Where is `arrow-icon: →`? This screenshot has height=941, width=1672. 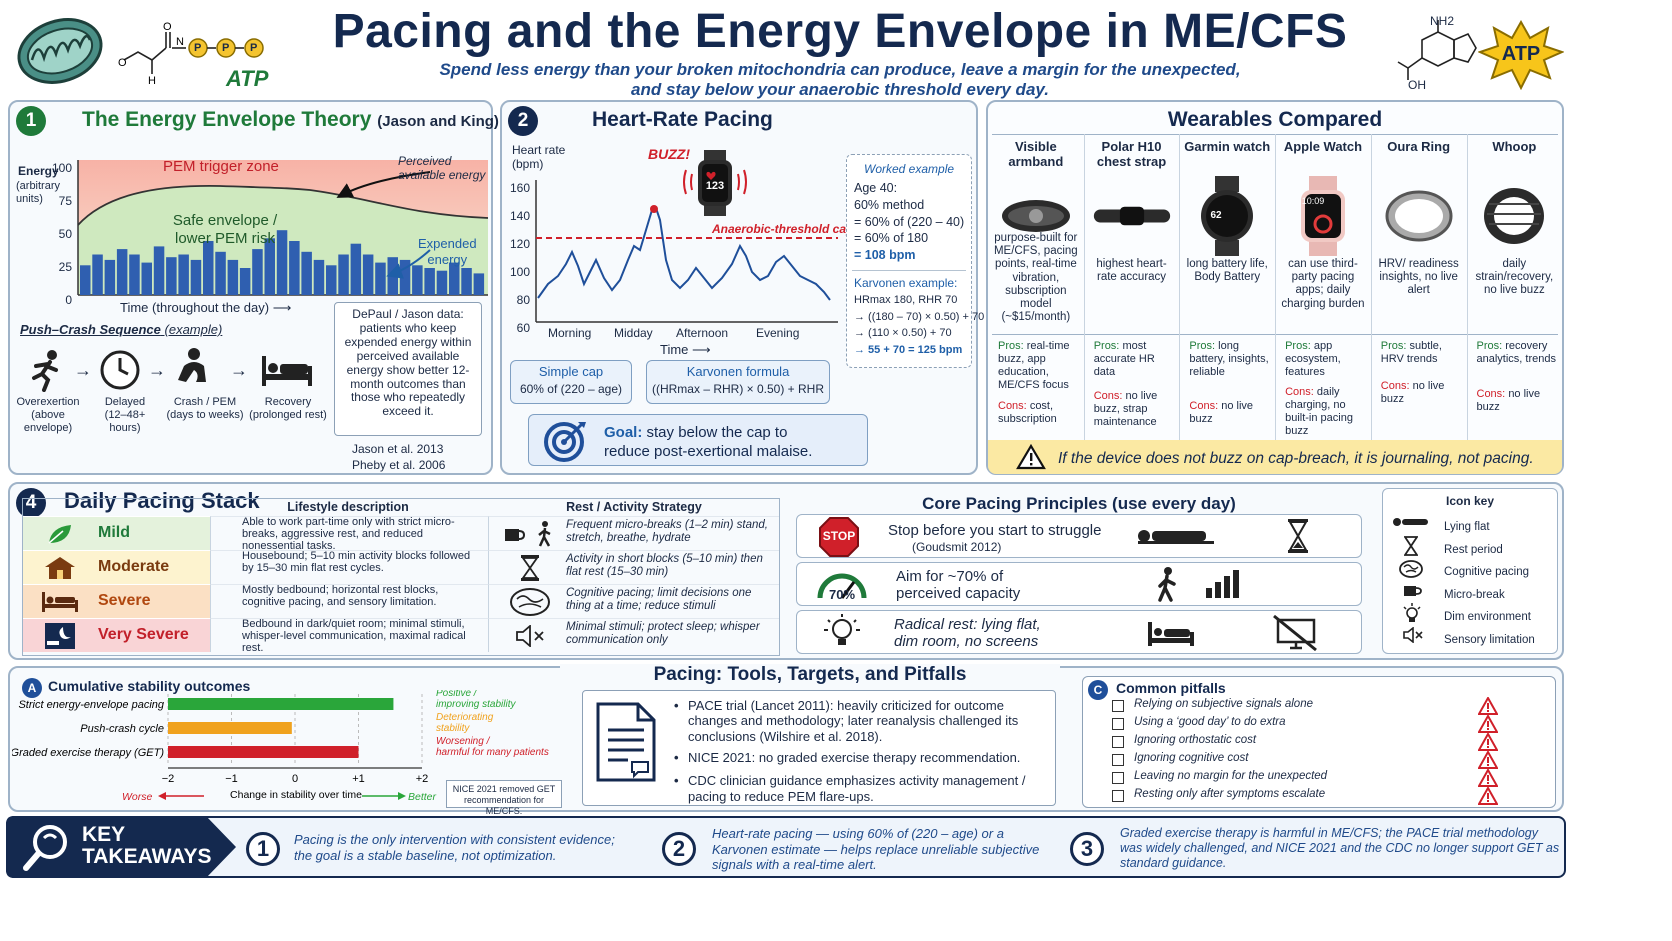
arrow-icon: → is located at coordinates (239, 370).